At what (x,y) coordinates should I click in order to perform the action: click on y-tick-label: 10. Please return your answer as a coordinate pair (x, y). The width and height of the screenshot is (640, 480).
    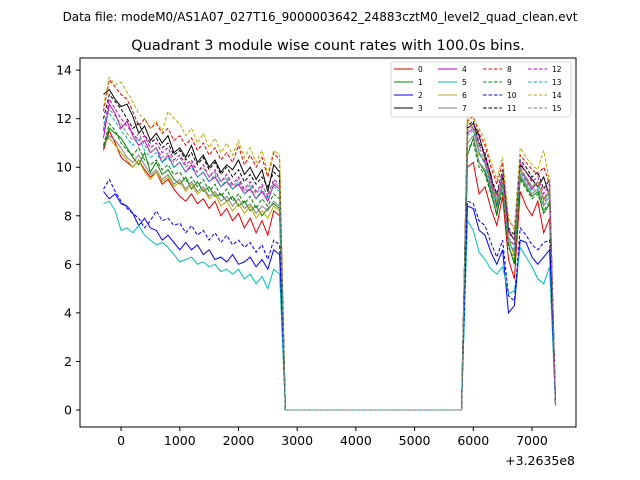
    Looking at the image, I should click on (64, 167).